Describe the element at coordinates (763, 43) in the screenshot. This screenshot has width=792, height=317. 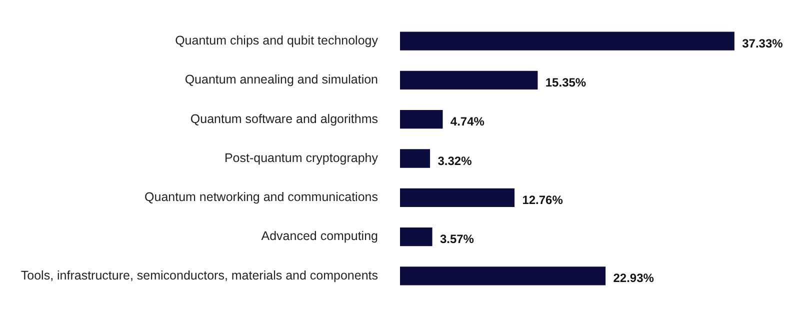
I see `data-label: 37.33%` at that location.